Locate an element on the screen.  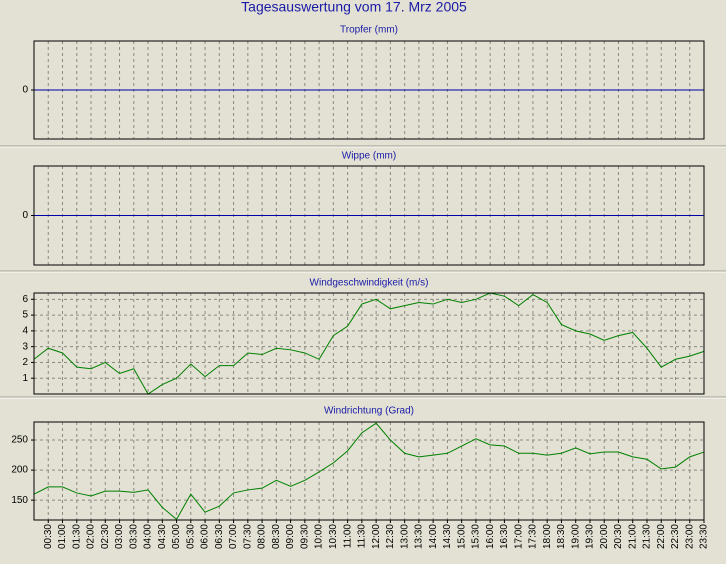
x-tick-label: 07:00 is located at coordinates (233, 536).